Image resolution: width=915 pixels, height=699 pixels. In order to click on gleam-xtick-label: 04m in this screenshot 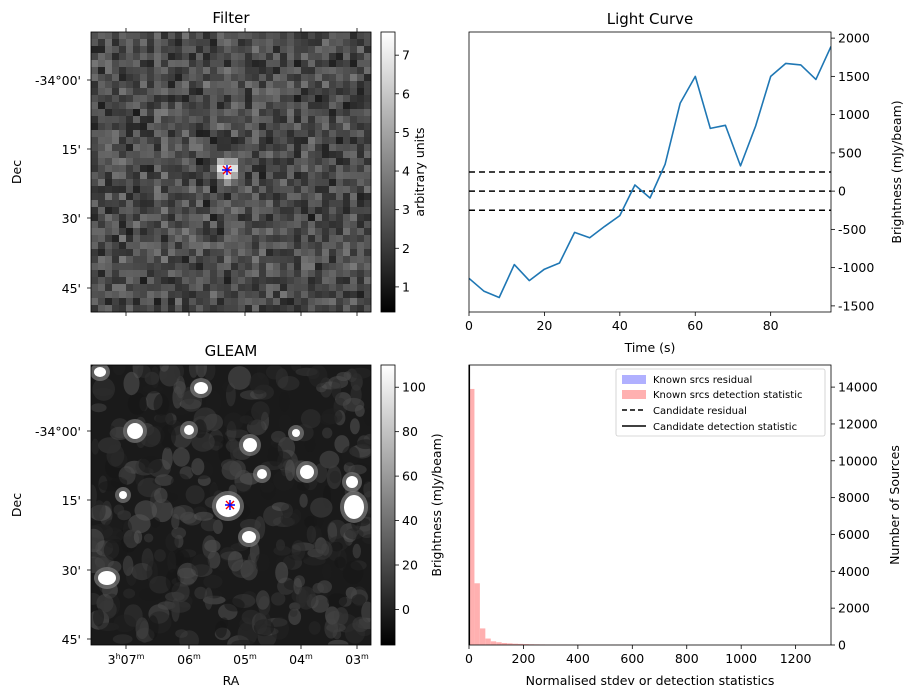, I will do `click(301, 659)`.